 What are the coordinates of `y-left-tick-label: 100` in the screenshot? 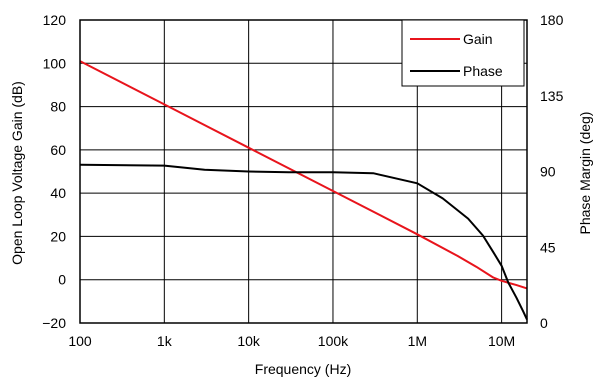 It's located at (55, 63).